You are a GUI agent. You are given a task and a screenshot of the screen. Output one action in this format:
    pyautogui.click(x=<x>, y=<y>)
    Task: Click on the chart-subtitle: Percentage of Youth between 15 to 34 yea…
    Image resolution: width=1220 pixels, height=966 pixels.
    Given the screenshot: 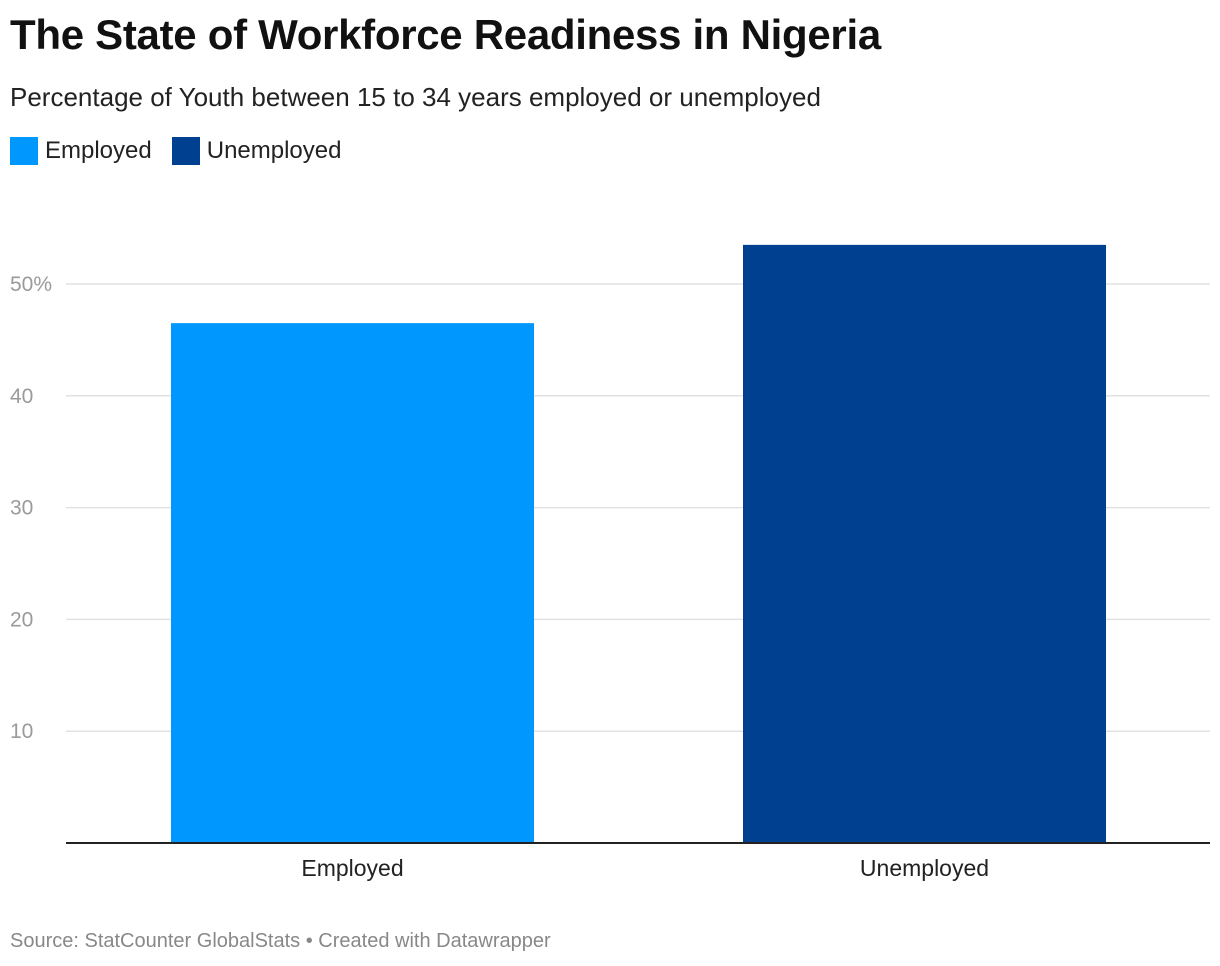 What is the action you would take?
    pyautogui.click(x=415, y=97)
    